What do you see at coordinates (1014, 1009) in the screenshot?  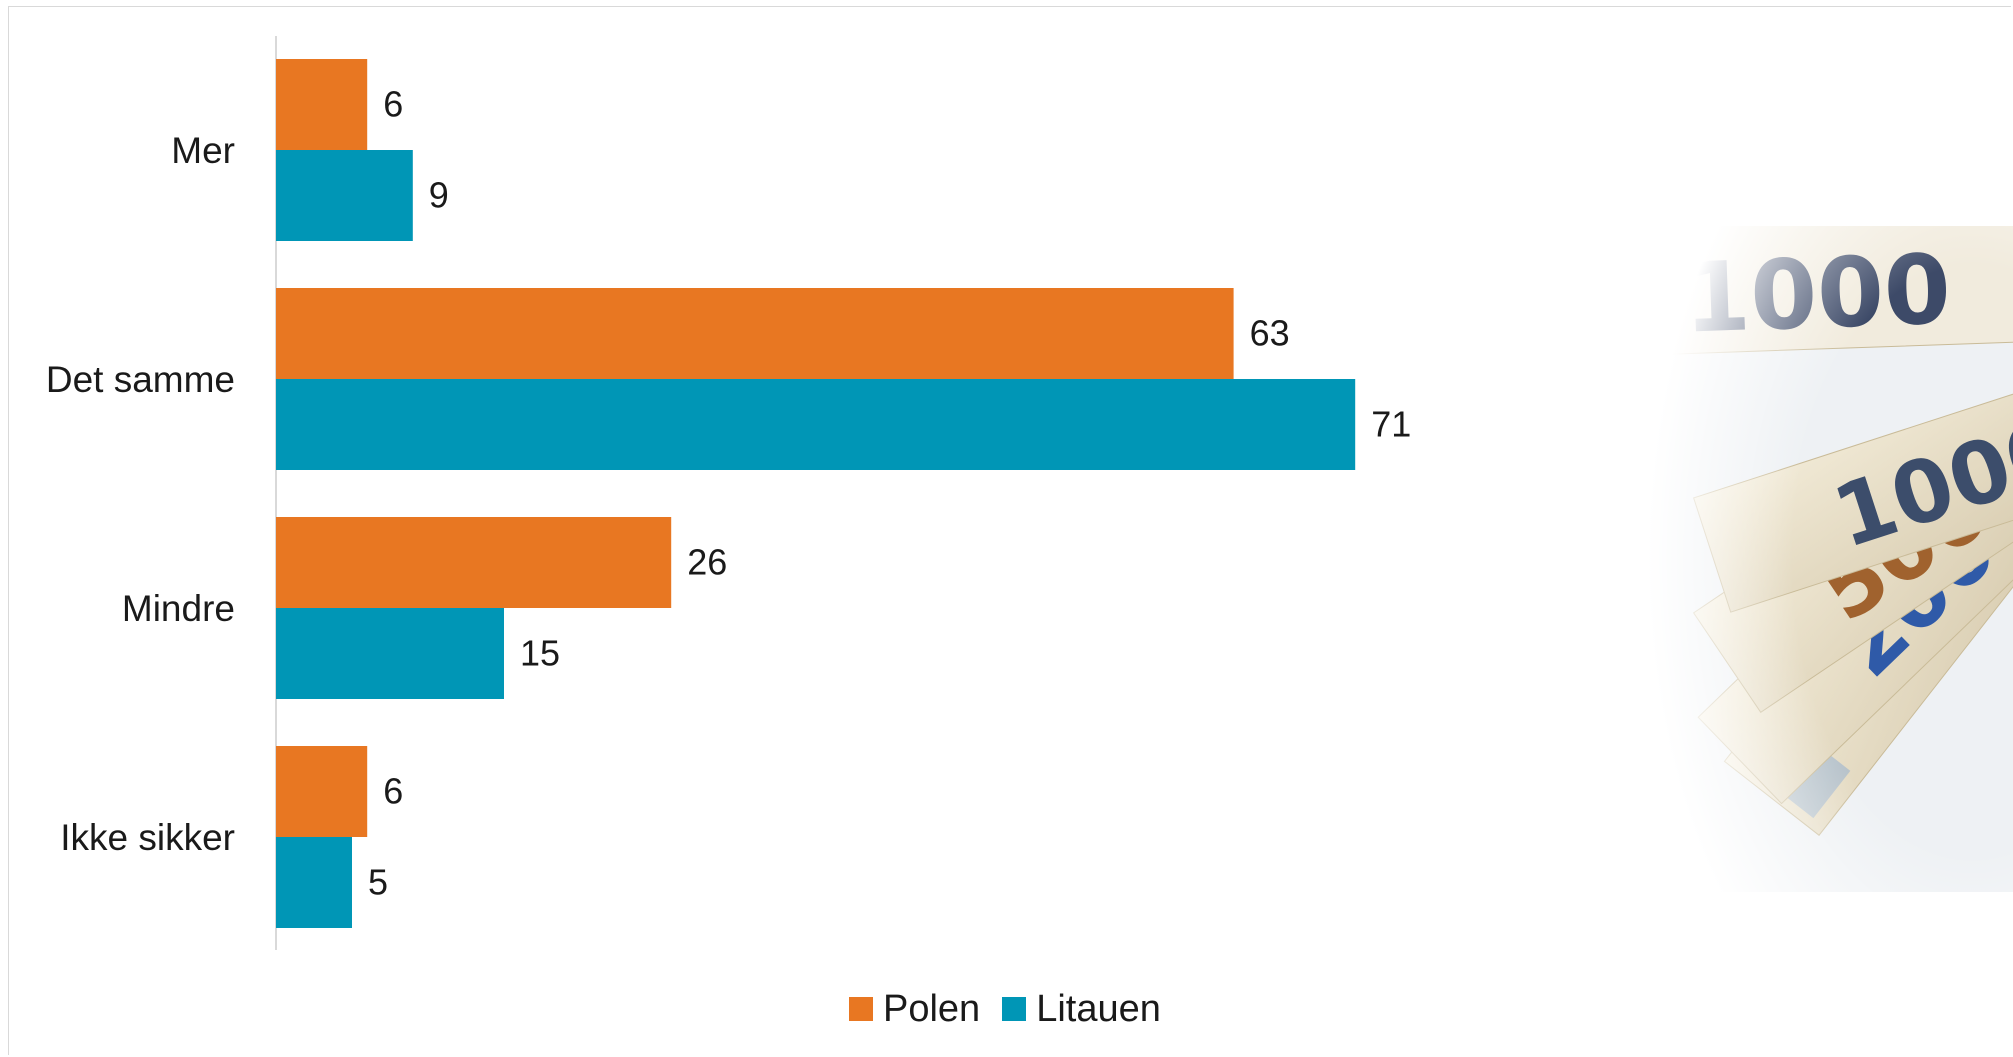 I see `legend-swatch-litauen` at bounding box center [1014, 1009].